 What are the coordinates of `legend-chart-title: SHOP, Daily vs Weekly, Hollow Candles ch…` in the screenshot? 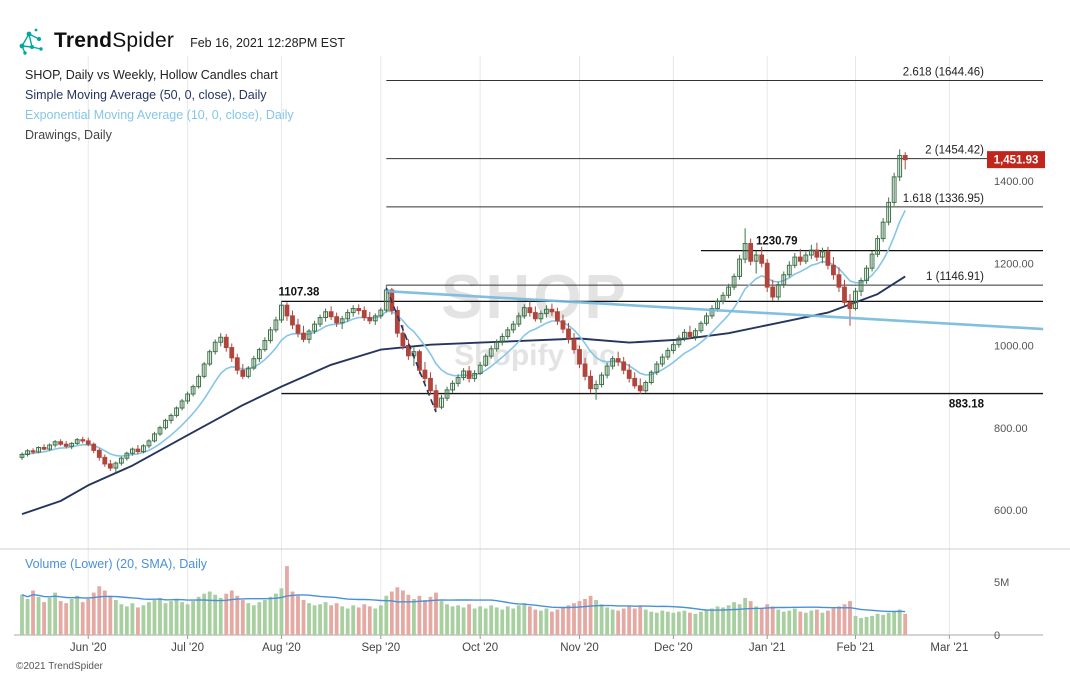 It's located at (151, 75).